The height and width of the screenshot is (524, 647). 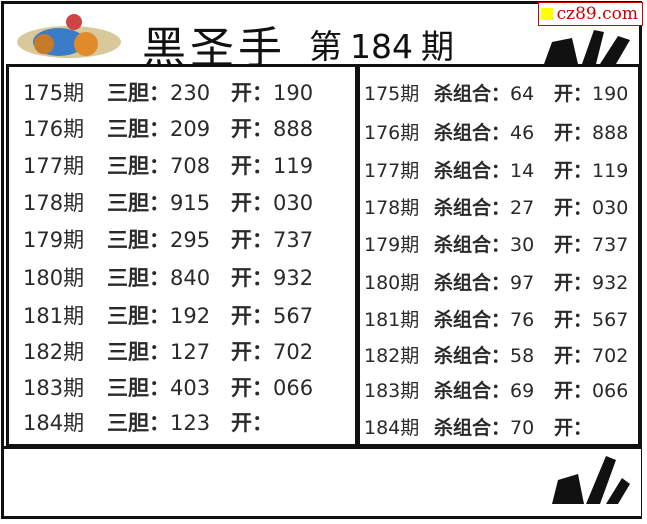 What do you see at coordinates (610, 356) in the screenshot?
I see `open-number: 702` at bounding box center [610, 356].